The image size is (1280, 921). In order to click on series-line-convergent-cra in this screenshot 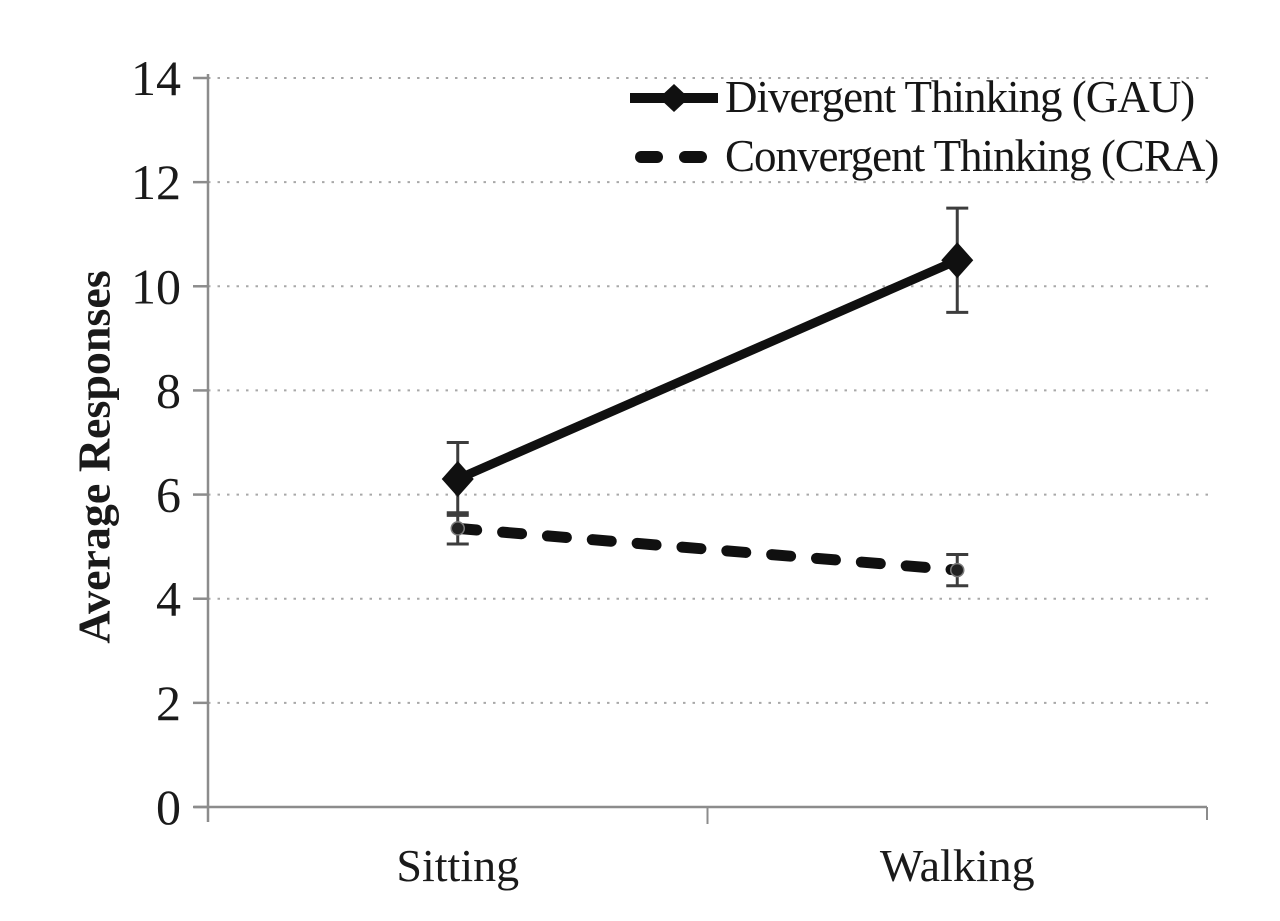, I will do `click(707, 549)`.